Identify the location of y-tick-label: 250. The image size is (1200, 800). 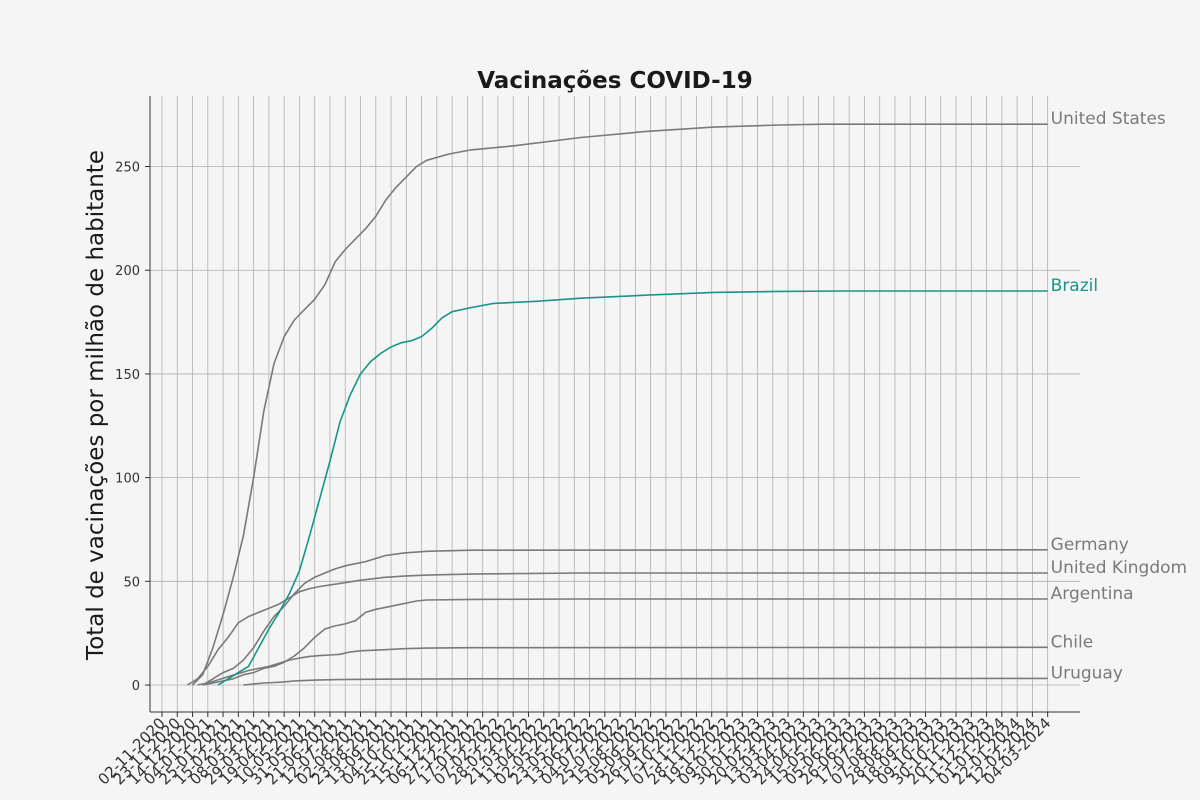
(127, 168).